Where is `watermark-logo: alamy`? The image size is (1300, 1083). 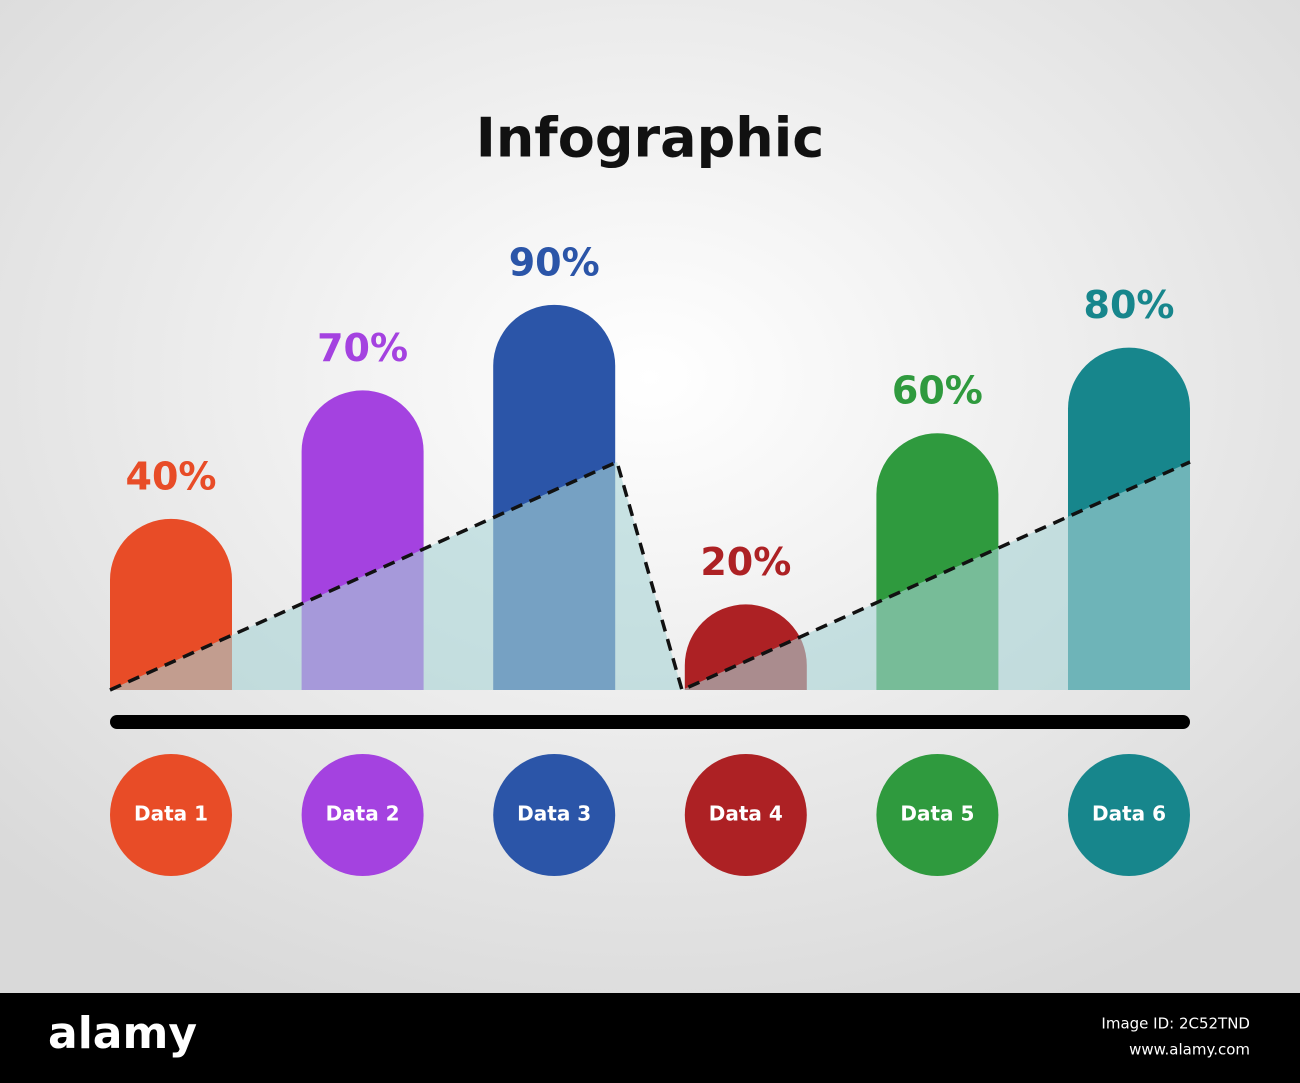
watermark-logo: alamy is located at coordinates (122, 1033).